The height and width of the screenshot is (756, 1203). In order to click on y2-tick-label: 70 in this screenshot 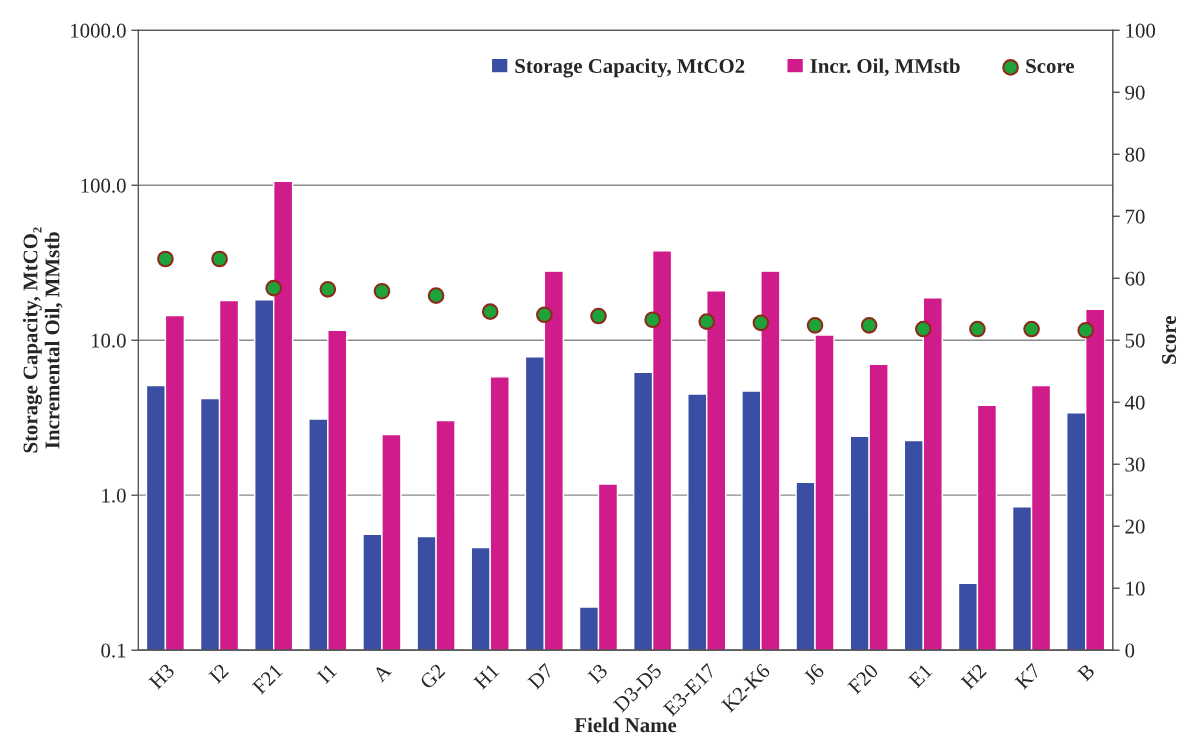, I will do `click(1135, 216)`.